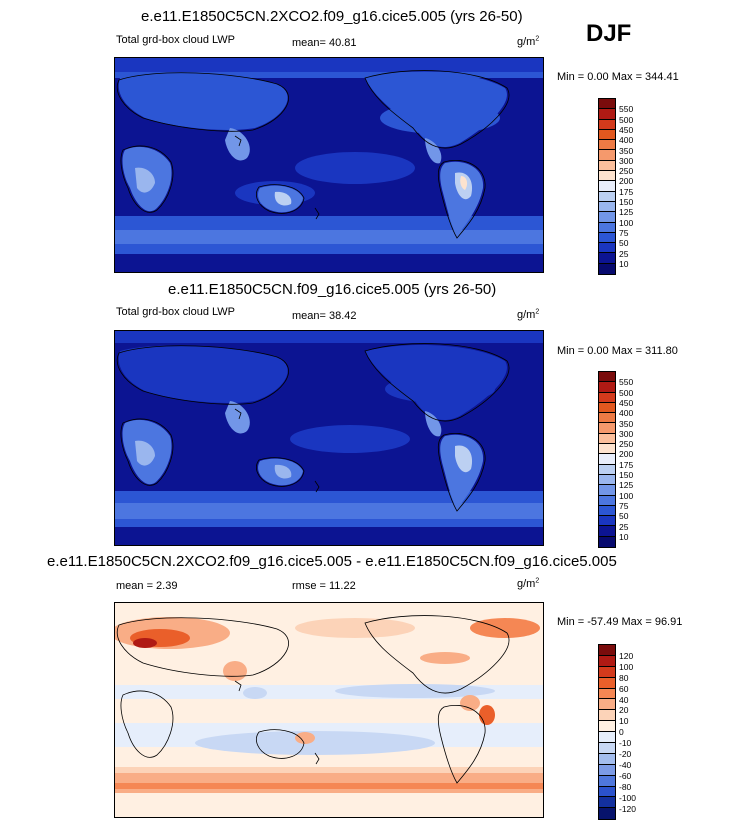 The image size is (733, 821). I want to click on colorbar-tick-label: -20, so click(625, 754).